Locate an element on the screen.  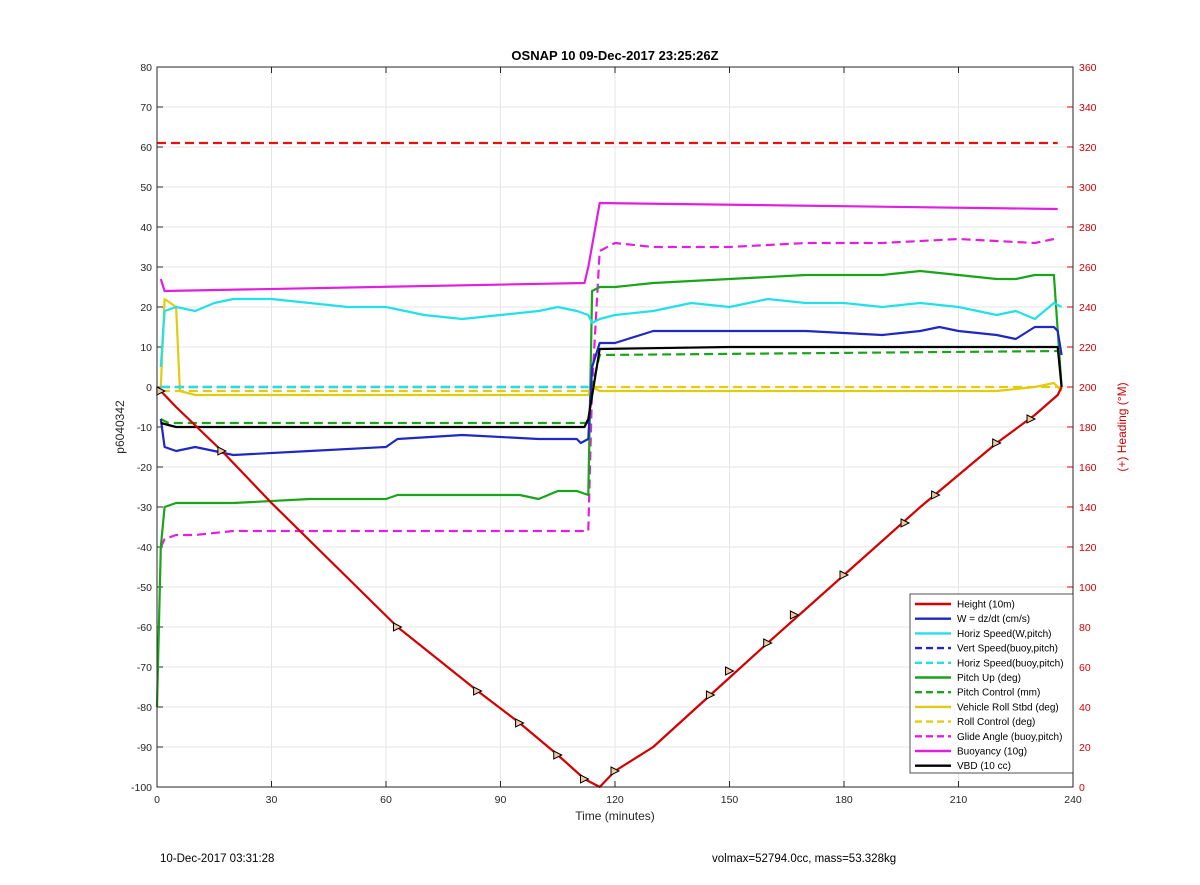
x-tick-label: 240 is located at coordinates (1073, 800).